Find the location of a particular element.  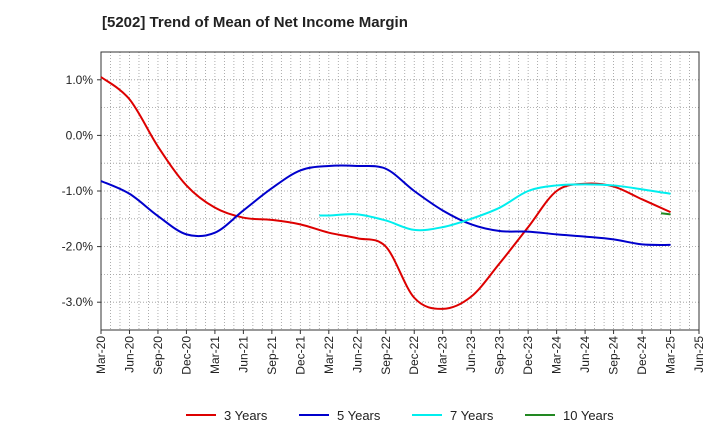

x-tick-label: Mar-24 is located at coordinates (557, 355).